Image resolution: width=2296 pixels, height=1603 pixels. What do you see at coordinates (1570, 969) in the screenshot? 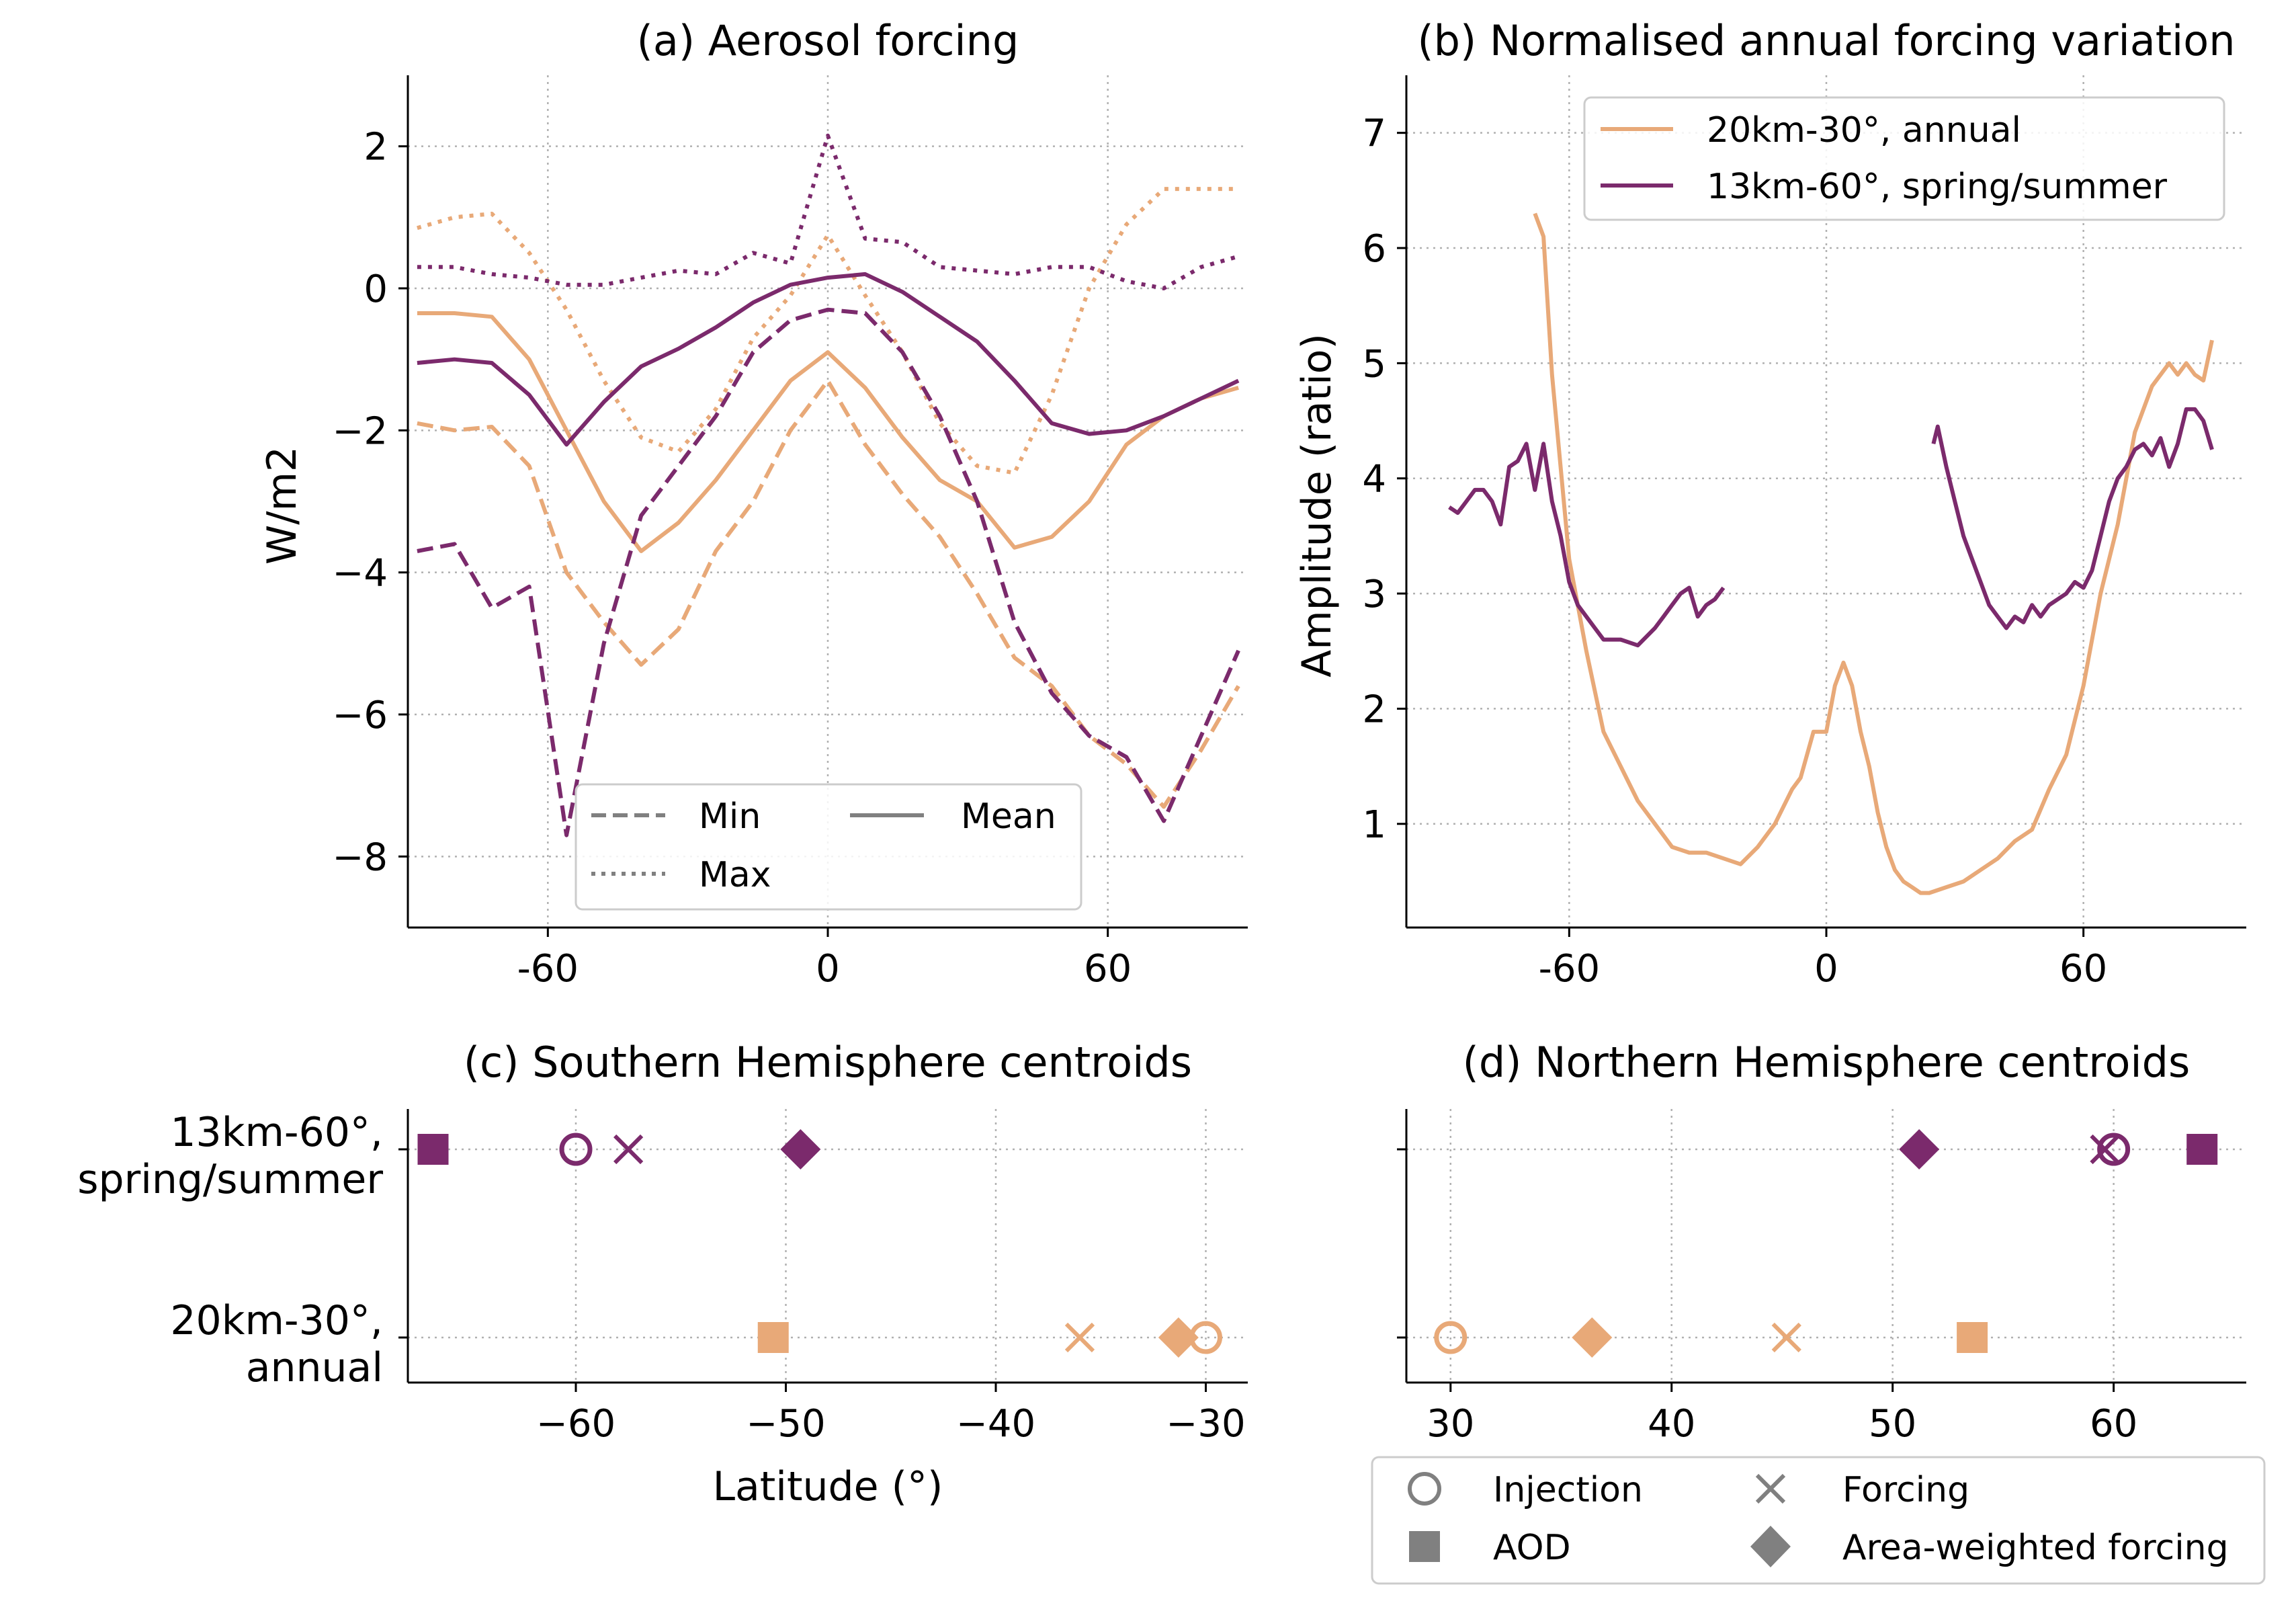
I see `panel-b-xtick-label: -60` at bounding box center [1570, 969].